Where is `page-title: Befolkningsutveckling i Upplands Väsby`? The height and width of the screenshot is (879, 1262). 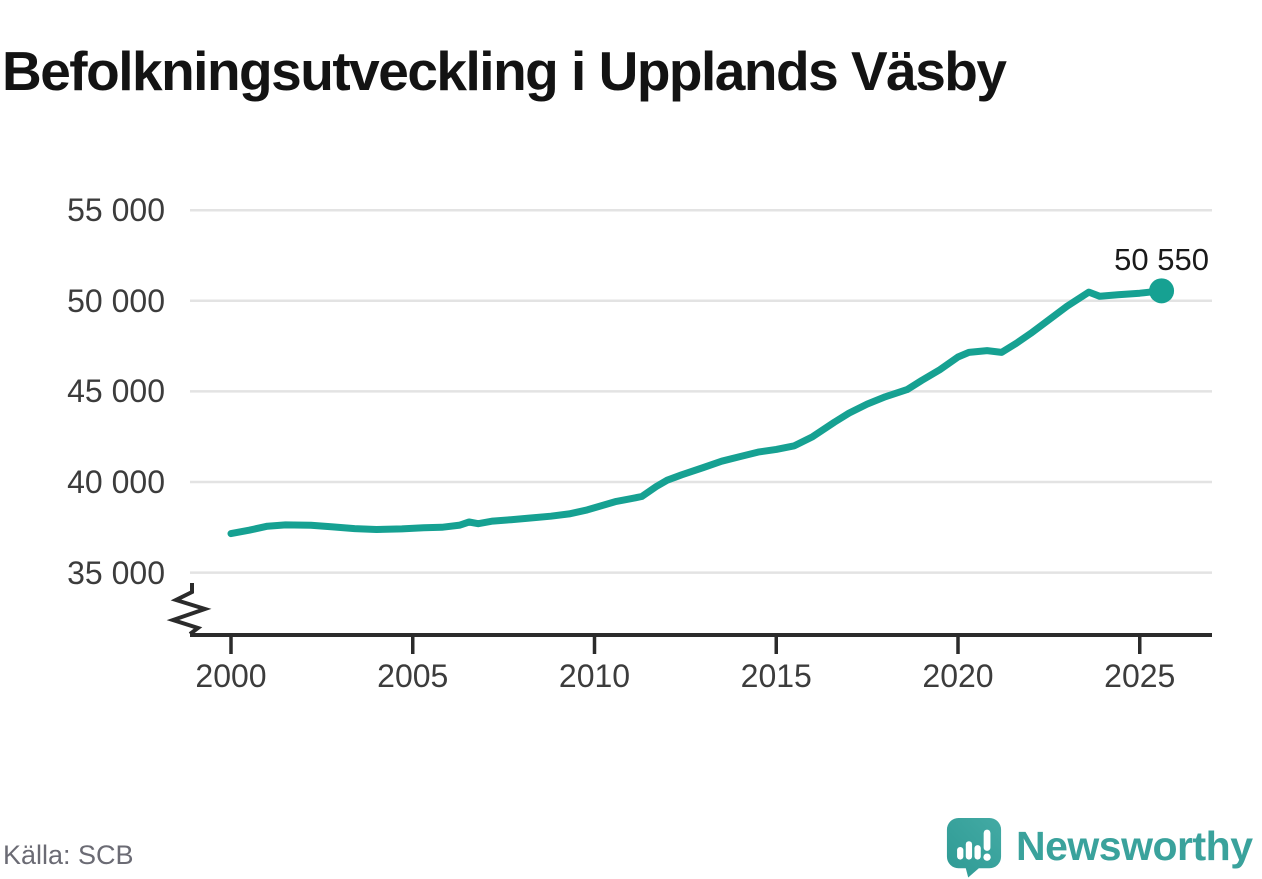
page-title: Befolkningsutveckling i Upplands Väsby is located at coordinates (504, 70).